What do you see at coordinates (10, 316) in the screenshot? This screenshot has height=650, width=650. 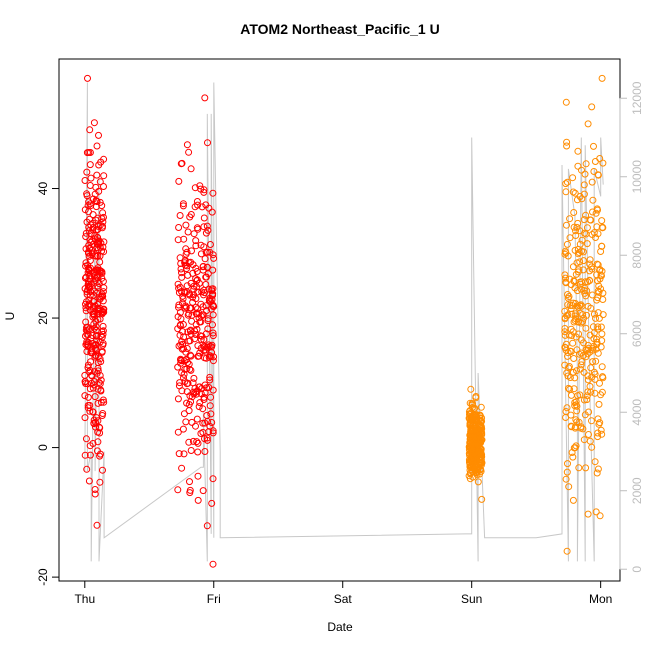 I see `y-axis-label: U` at bounding box center [10, 316].